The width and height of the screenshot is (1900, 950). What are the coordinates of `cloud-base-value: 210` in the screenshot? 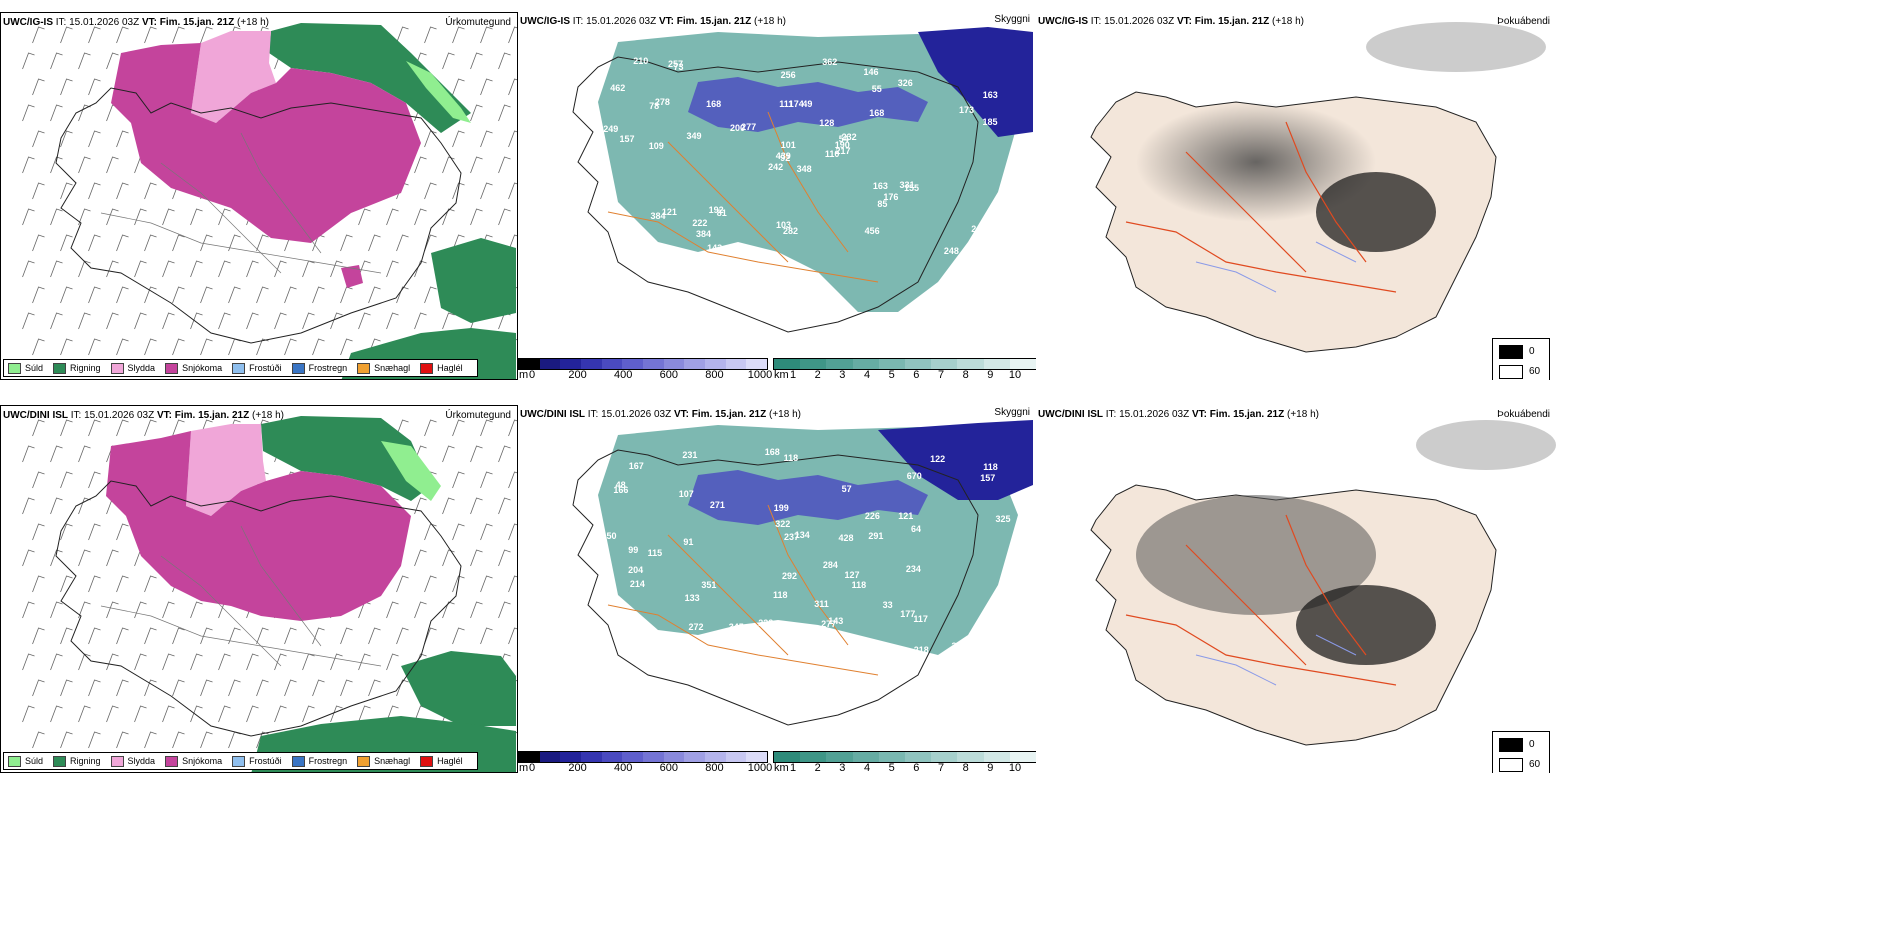 It's located at (641, 61).